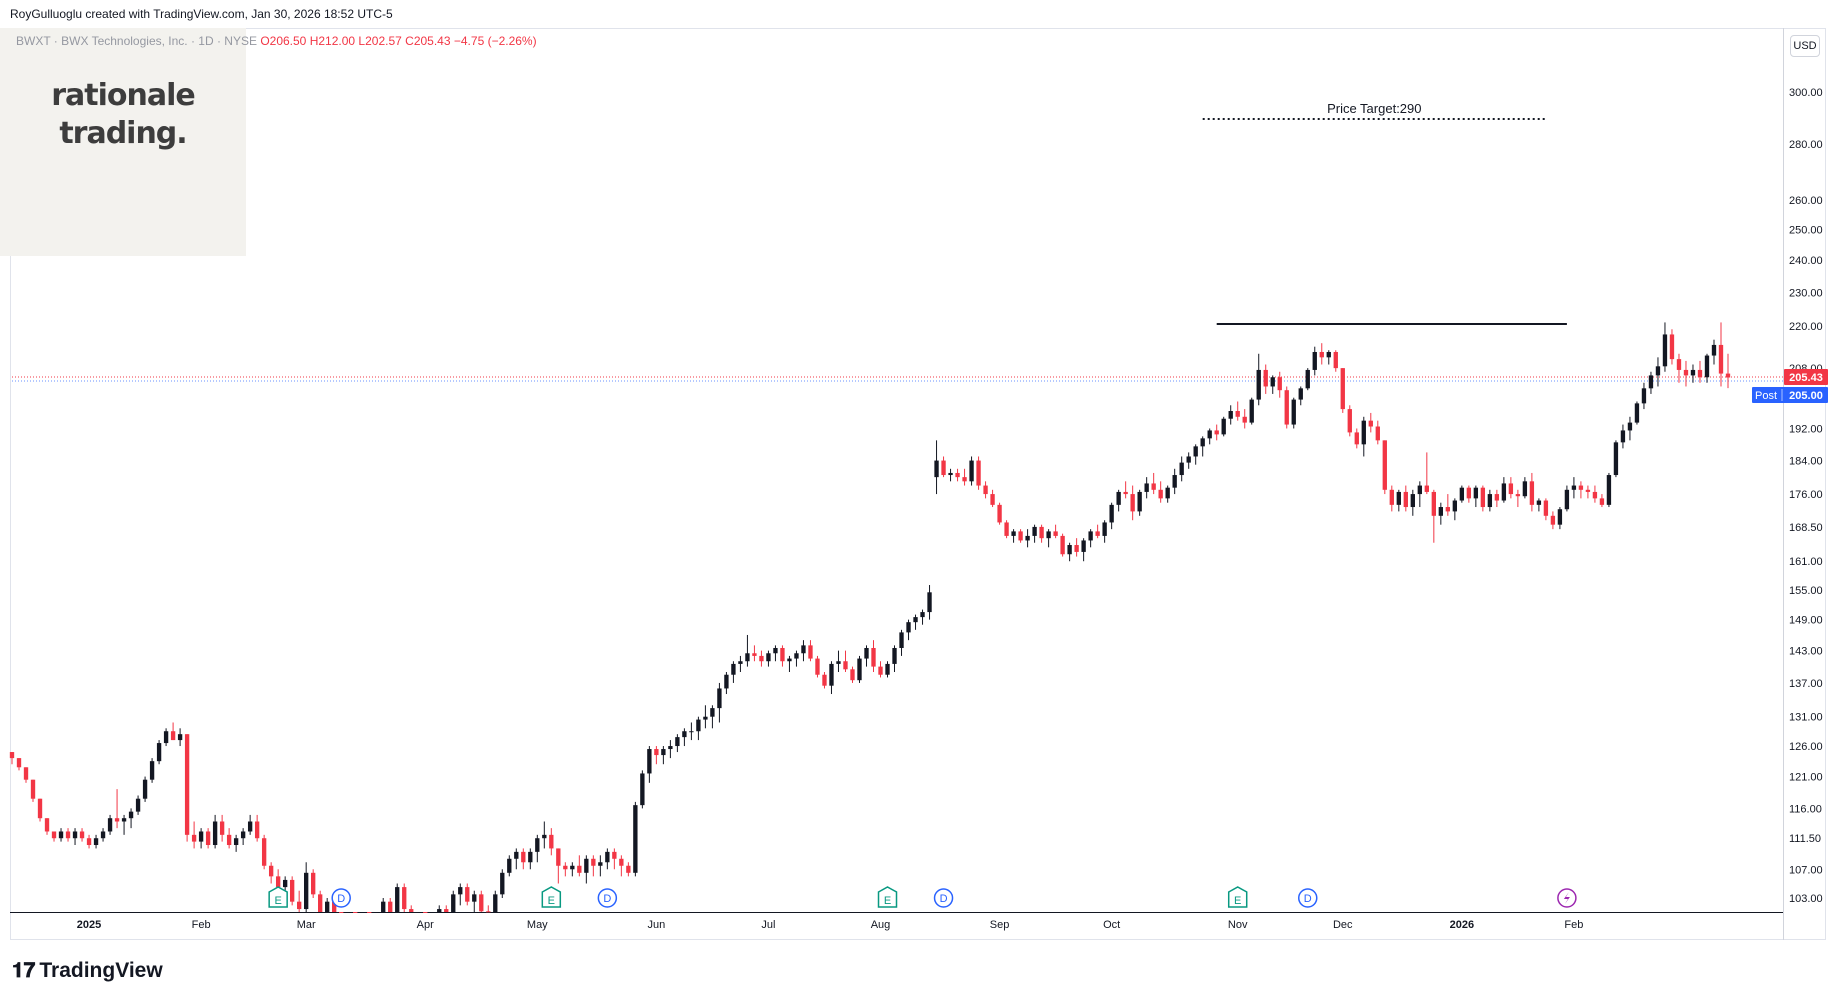 Image resolution: width=1835 pixels, height=996 pixels. Describe the element at coordinates (87, 970) in the screenshot. I see `tradingview-logo: 𝟏𝟕 TradingView` at that location.